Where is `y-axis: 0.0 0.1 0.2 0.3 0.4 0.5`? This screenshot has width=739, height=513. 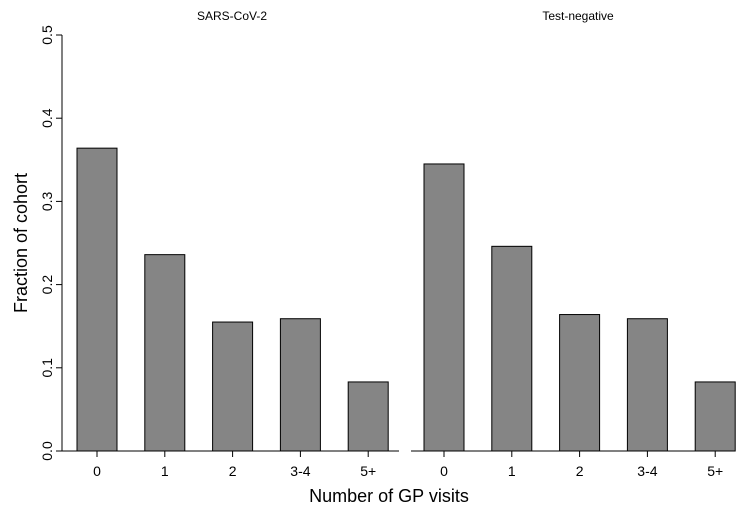
y-axis: 0.0 0.1 0.2 0.3 0.4 0.5 is located at coordinates (51, 243).